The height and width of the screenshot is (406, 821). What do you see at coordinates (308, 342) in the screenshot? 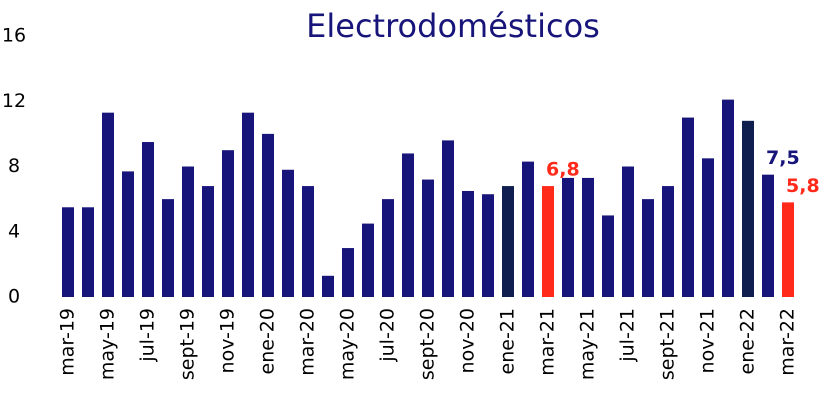
I see `x-tick-label: mar-20` at bounding box center [308, 342].